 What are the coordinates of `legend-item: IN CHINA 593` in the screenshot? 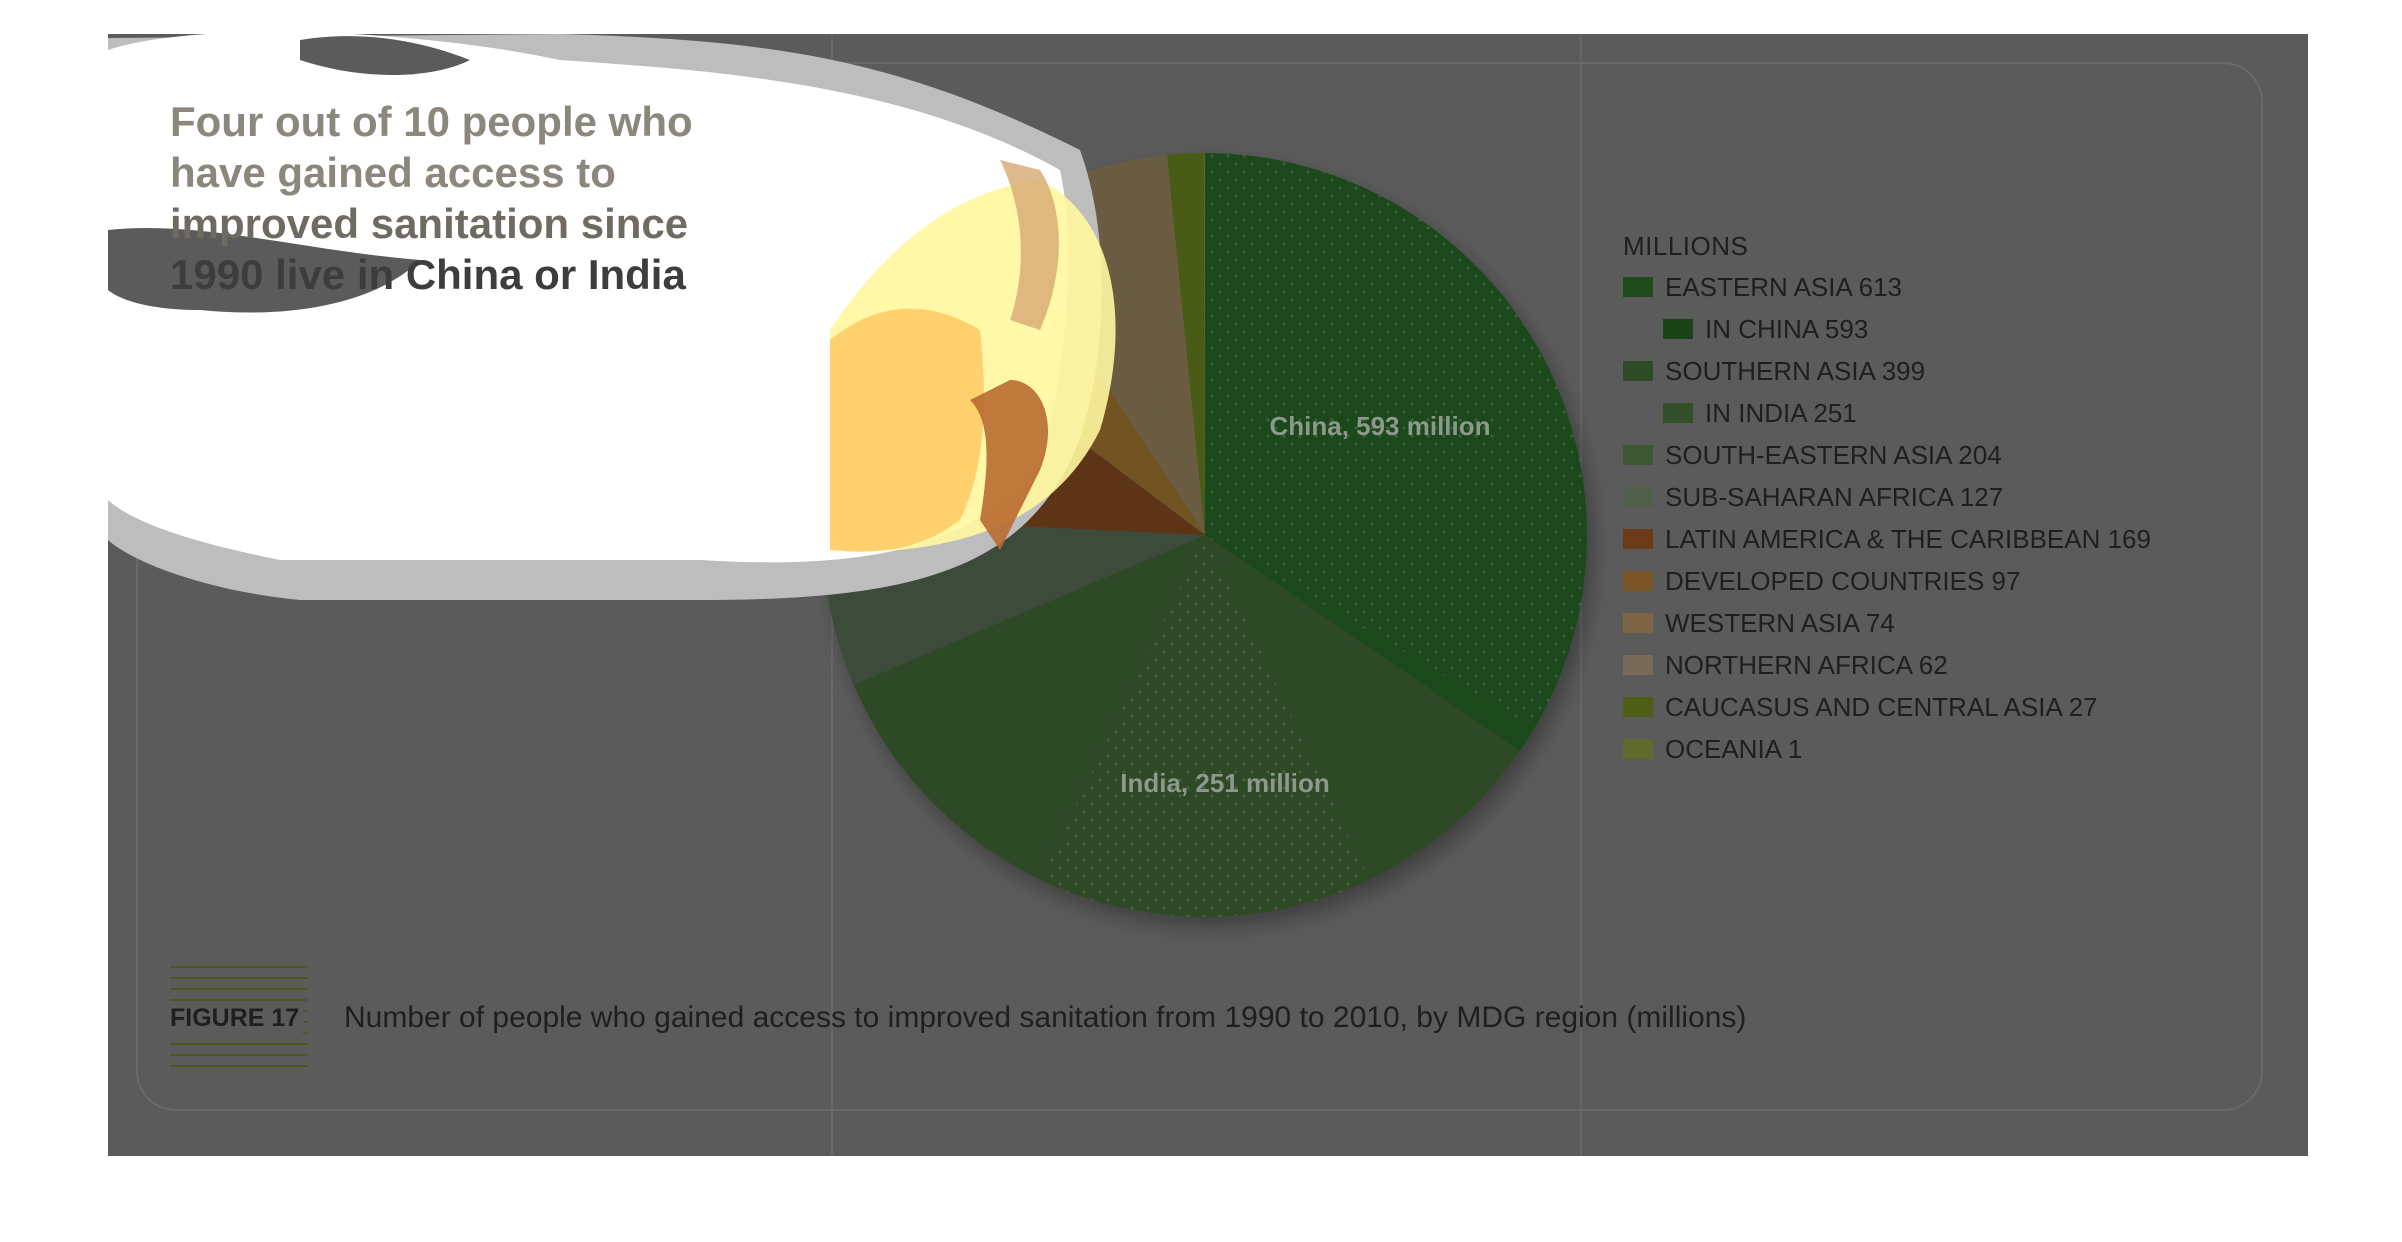 It's located at (1887, 329).